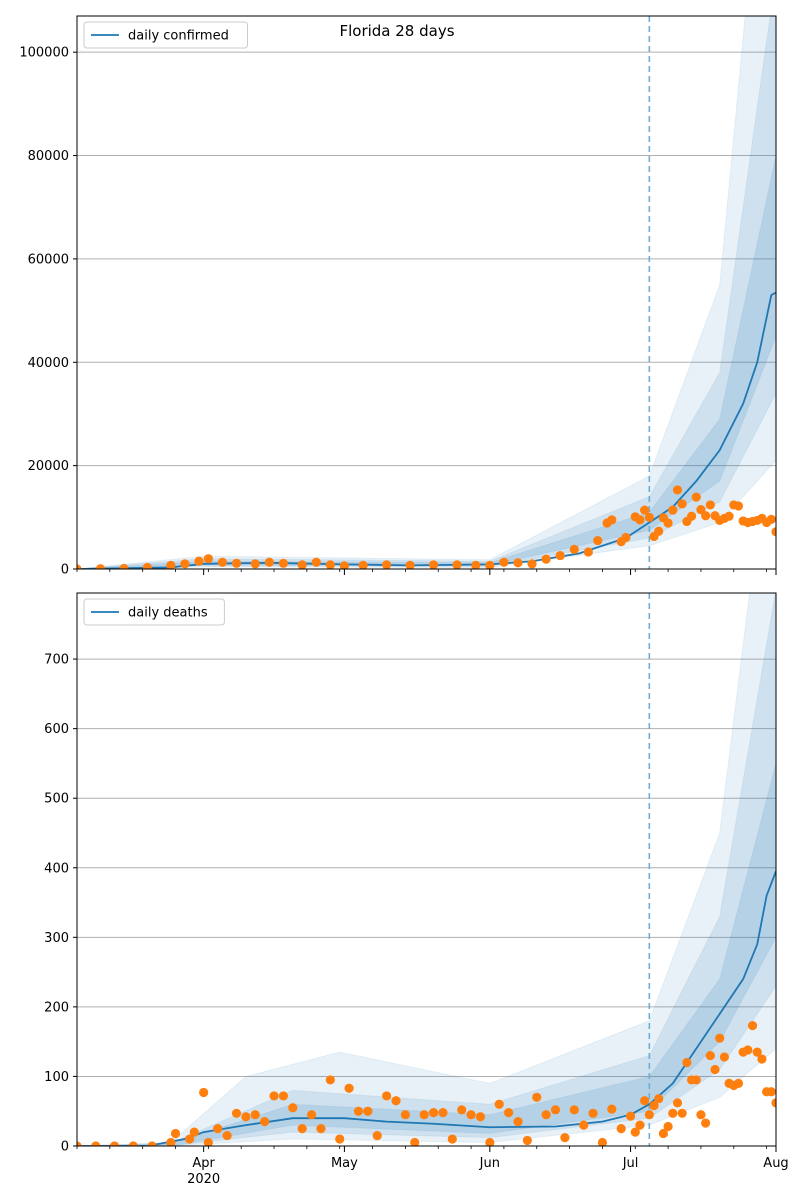  I want to click on y-tick-label: 0, so click(65, 1147).